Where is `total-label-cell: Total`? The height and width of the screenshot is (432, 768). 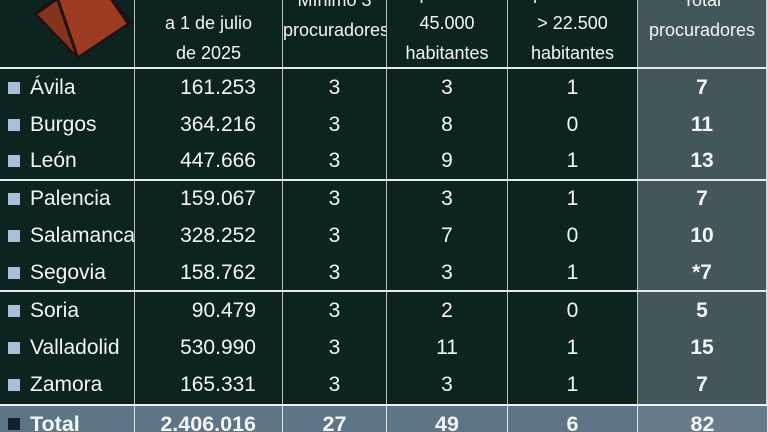 total-label-cell: Total is located at coordinates (67, 419).